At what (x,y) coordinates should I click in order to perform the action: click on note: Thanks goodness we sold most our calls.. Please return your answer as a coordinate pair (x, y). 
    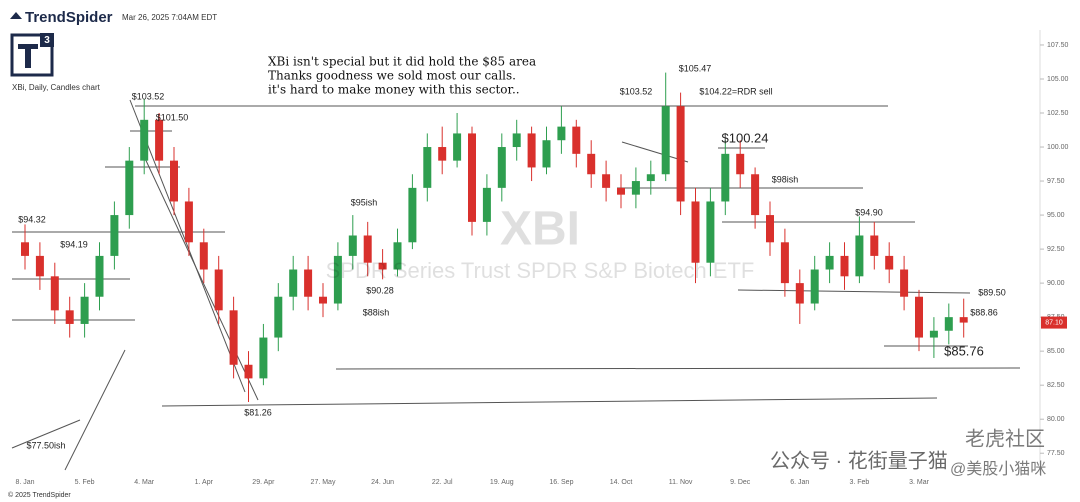
    Looking at the image, I should click on (392, 76).